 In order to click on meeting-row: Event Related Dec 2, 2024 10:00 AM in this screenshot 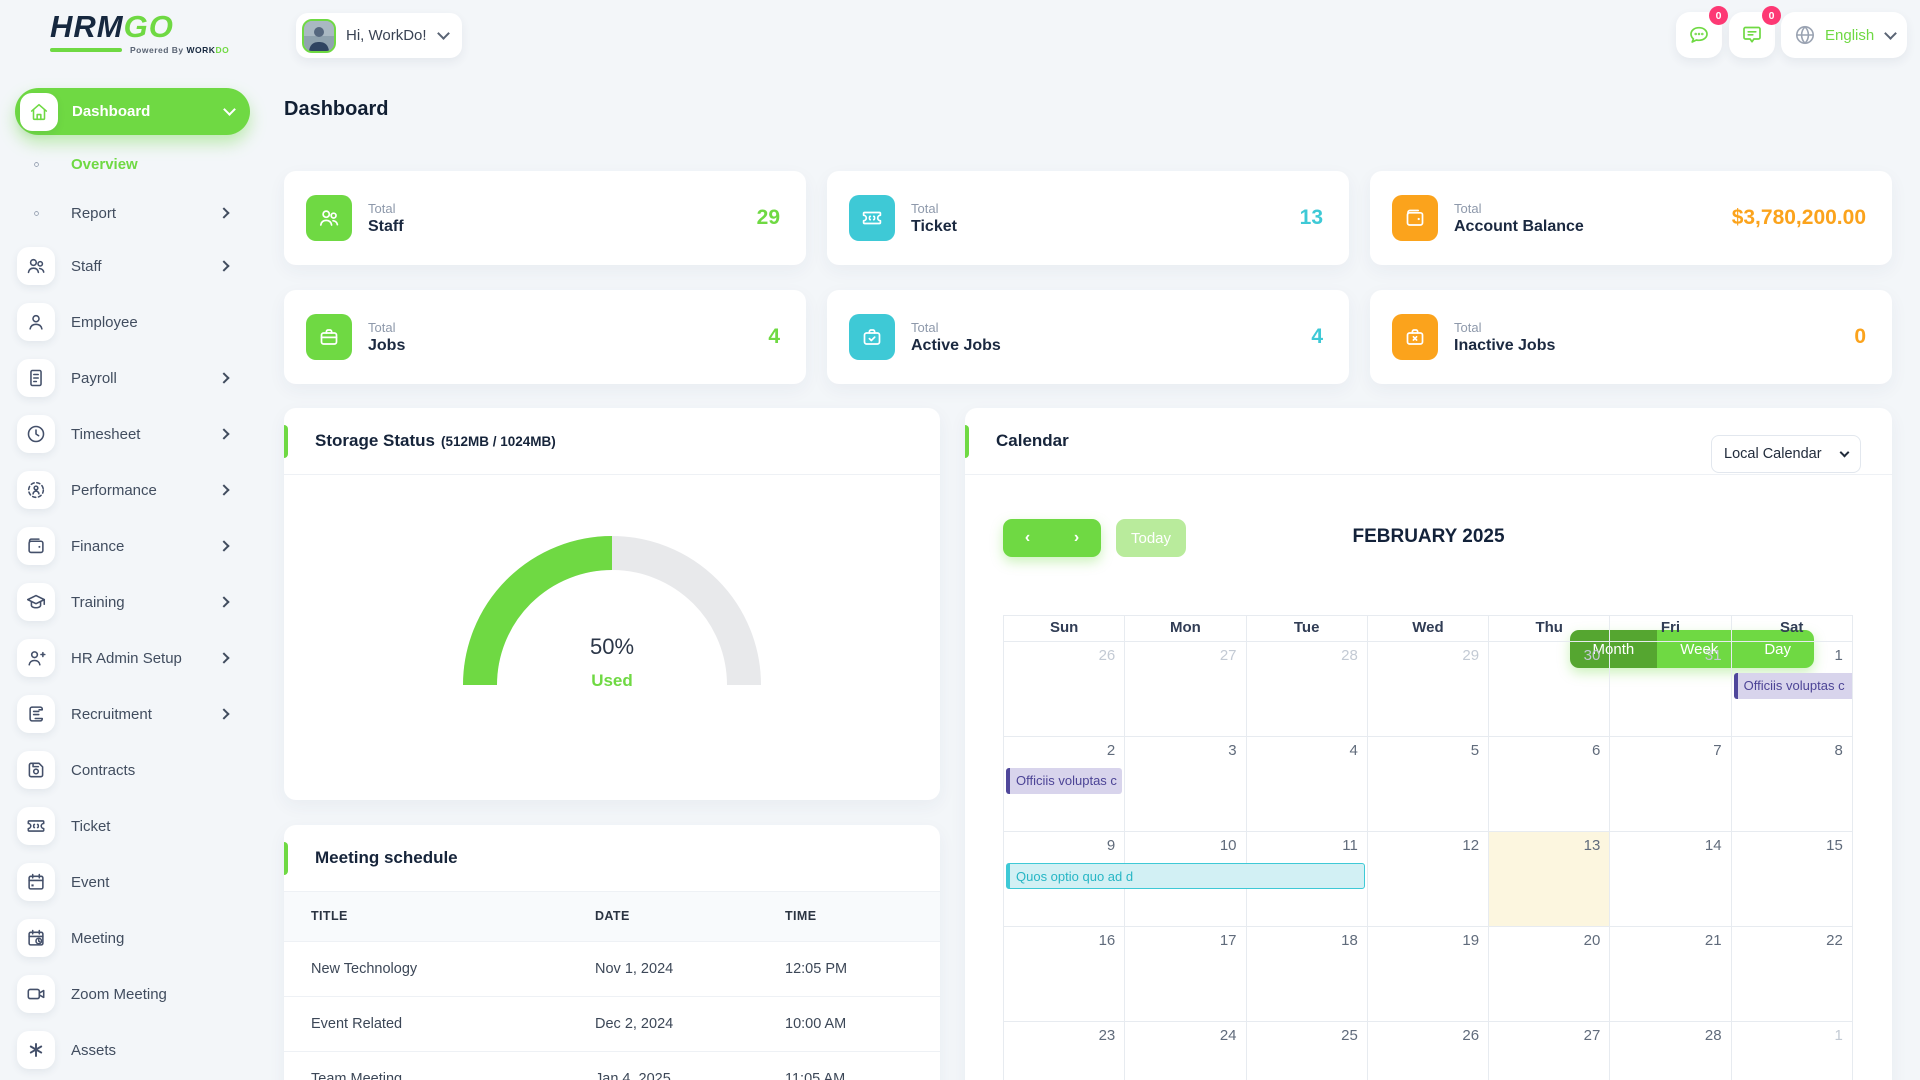, I will do `click(612, 1023)`.